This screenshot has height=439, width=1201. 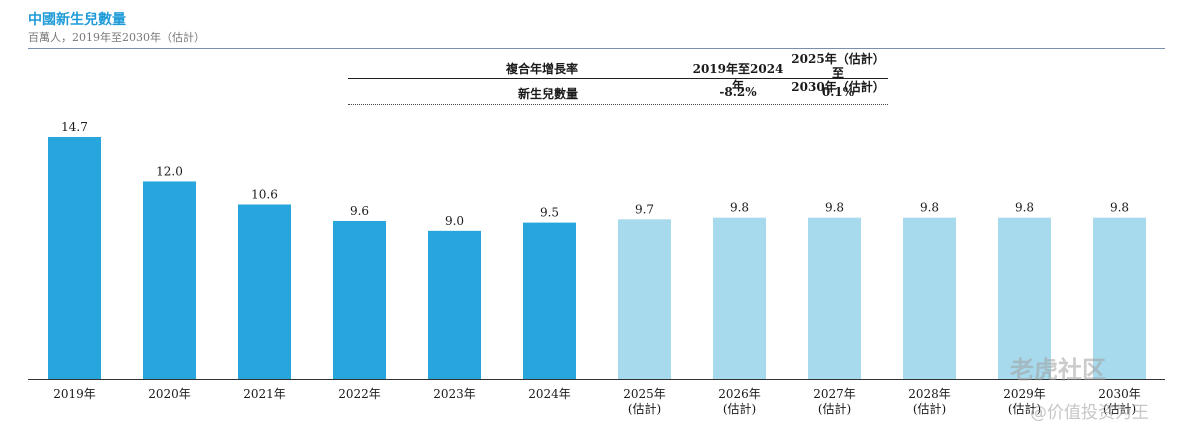 What do you see at coordinates (116, 37) in the screenshot?
I see `chart-subtitle: 百萬人，2019年至2030年（估計）` at bounding box center [116, 37].